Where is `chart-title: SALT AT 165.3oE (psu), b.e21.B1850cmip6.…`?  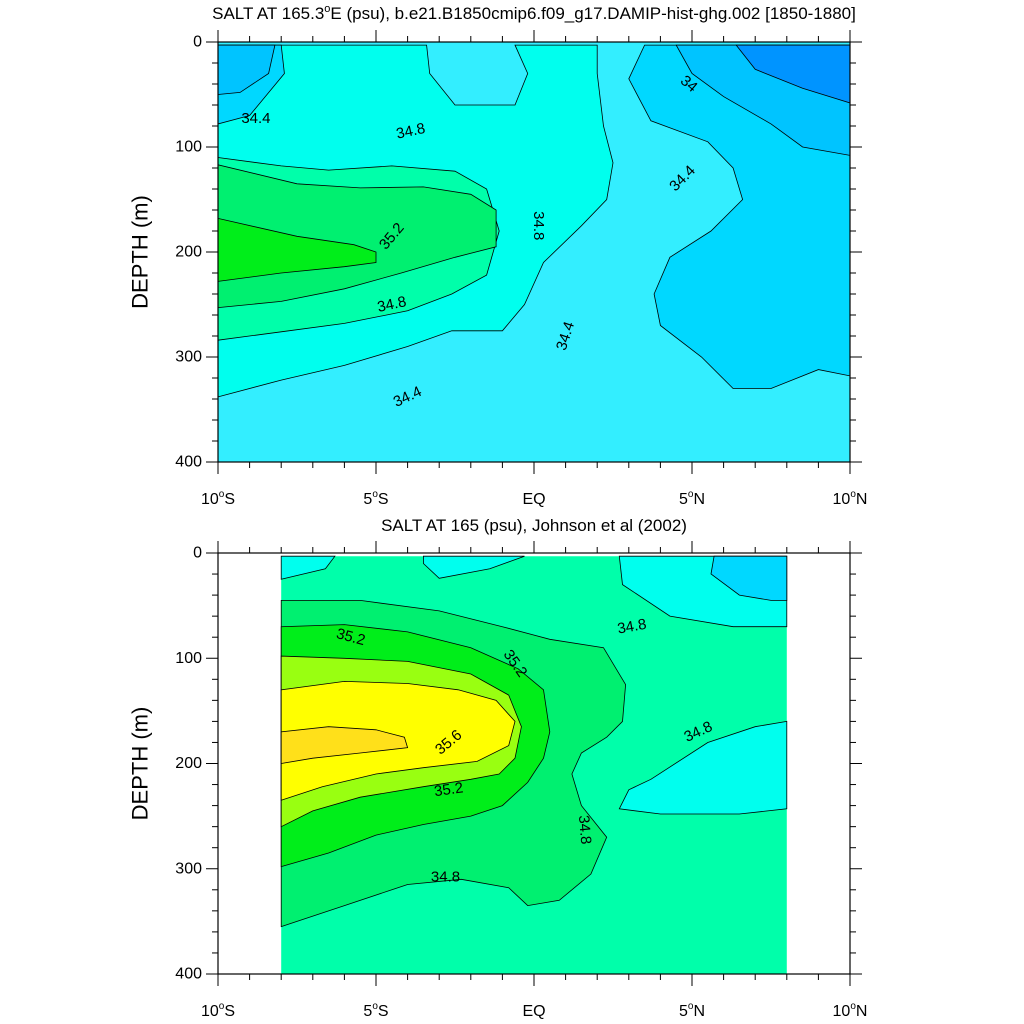
chart-title: SALT AT 165.3oE (psu), b.e21.B1850cmip6.… is located at coordinates (534, 13).